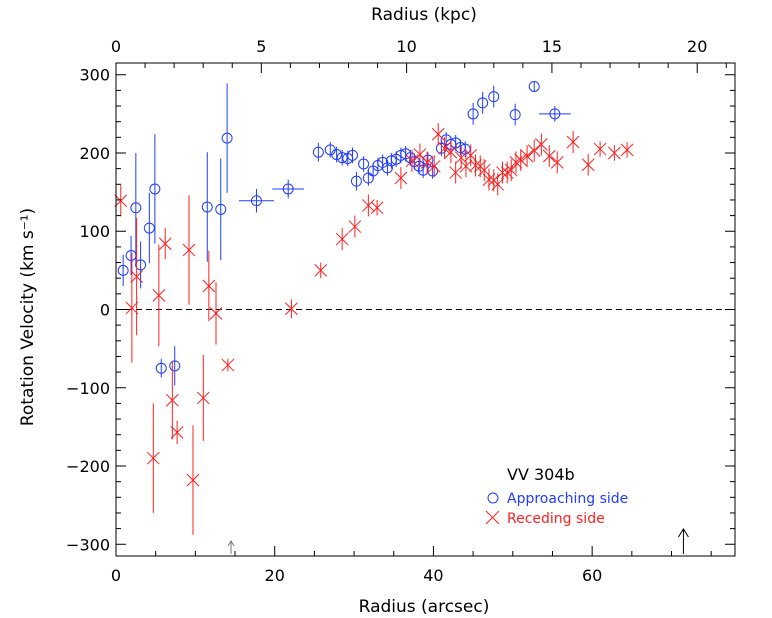 This screenshot has height=618, width=772. Describe the element at coordinates (556, 509) in the screenshot. I see `legend: Approaching side Receding side` at that location.